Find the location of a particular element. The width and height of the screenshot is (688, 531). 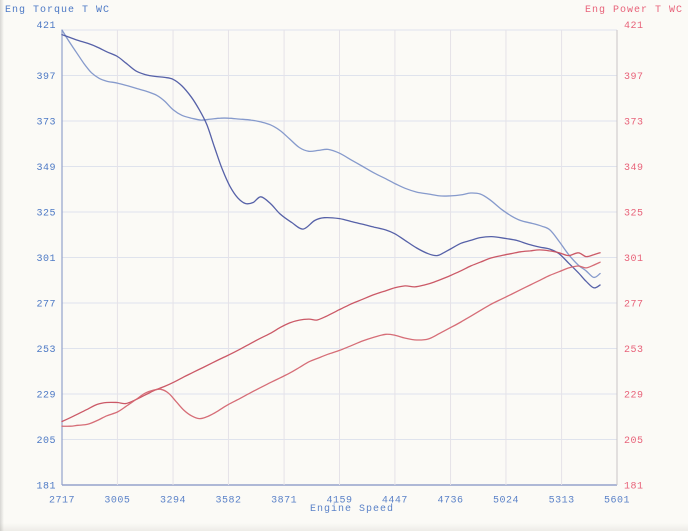

left-tick-373: 373 is located at coordinates (46, 123).